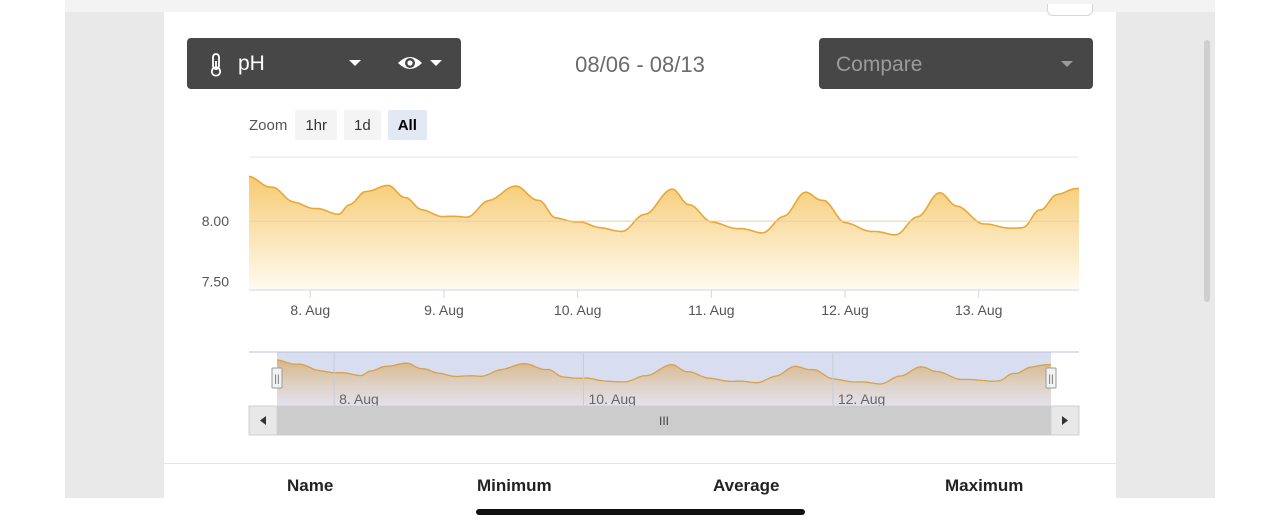  I want to click on ph-area, so click(664, 233).